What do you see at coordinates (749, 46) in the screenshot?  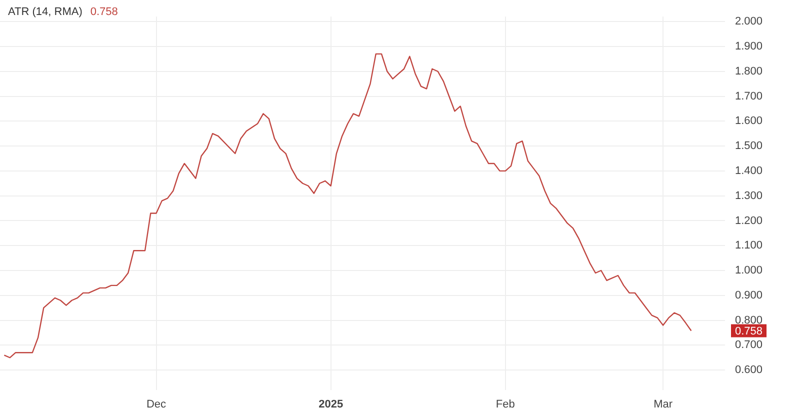 I see `y-tick-label: 1.900` at bounding box center [749, 46].